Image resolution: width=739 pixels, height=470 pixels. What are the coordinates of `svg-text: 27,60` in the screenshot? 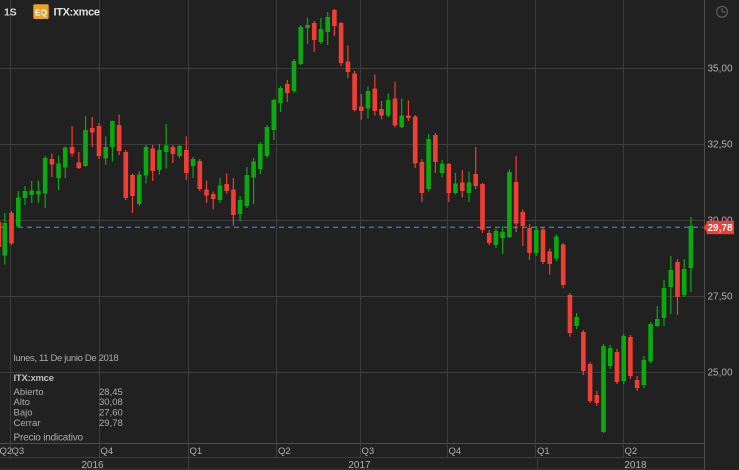 It's located at (111, 412).